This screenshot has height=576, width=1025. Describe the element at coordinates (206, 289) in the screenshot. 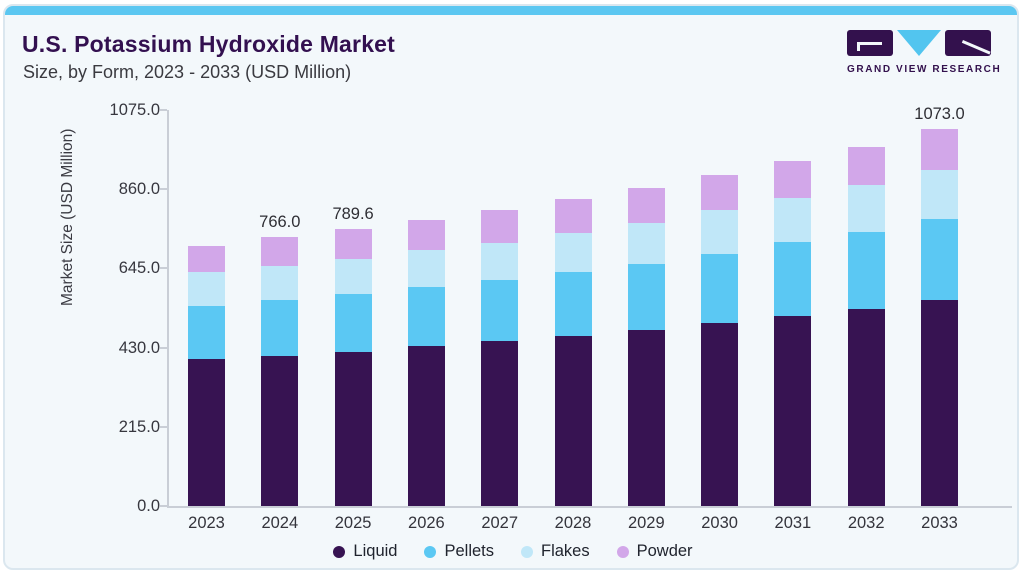

I see `bar-segment-flakes-2023` at that location.